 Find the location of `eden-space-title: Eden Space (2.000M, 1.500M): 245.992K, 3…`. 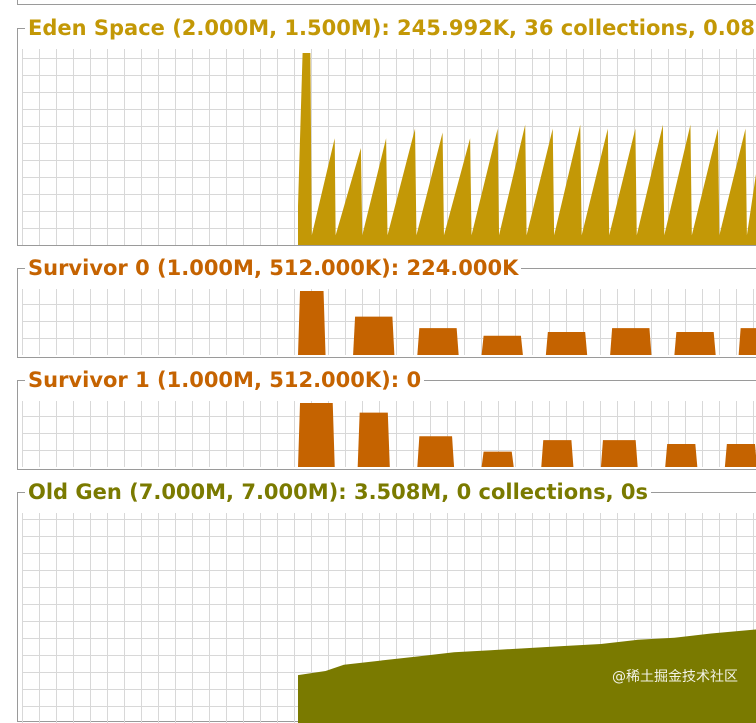

eden-space-title: Eden Space (2.000M, 1.500M): 245.992K, 3… is located at coordinates (390, 28).